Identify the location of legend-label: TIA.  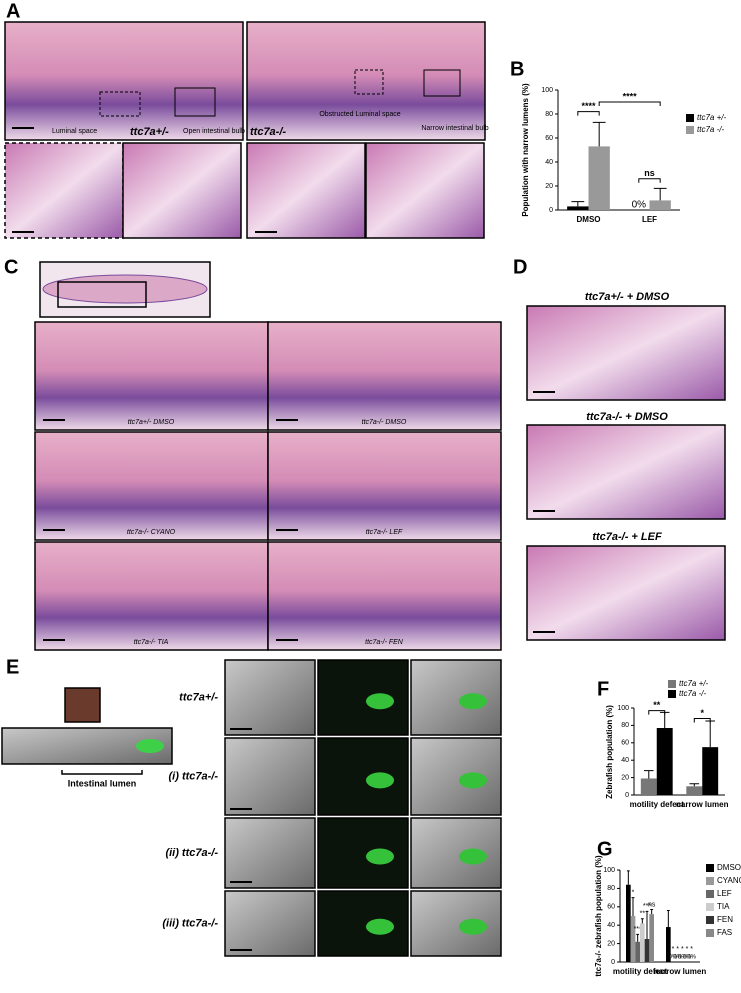
(723, 906).